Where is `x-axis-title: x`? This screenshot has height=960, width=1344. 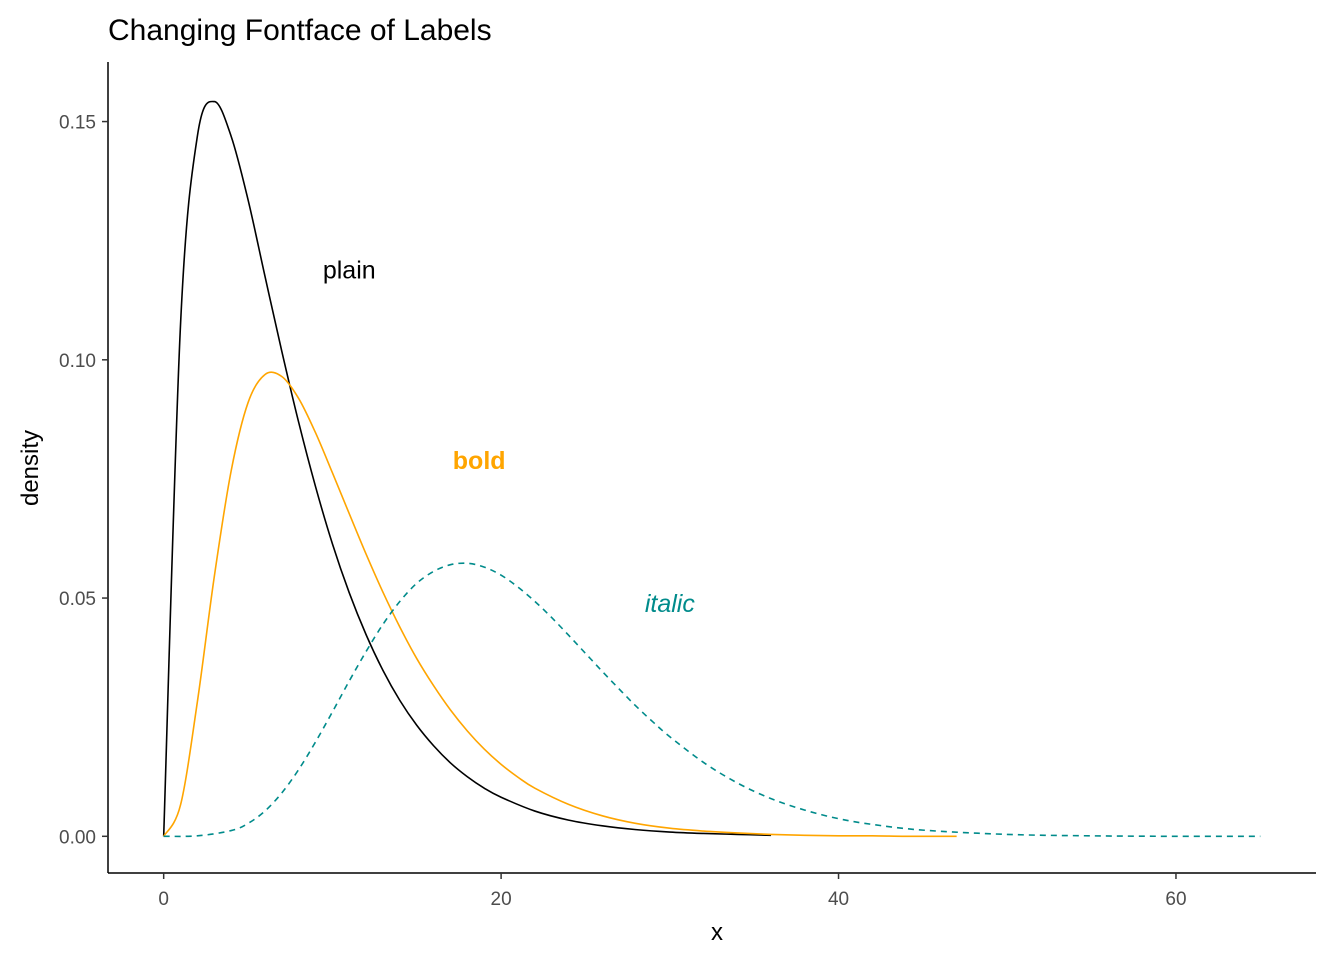 x-axis-title: x is located at coordinates (717, 932).